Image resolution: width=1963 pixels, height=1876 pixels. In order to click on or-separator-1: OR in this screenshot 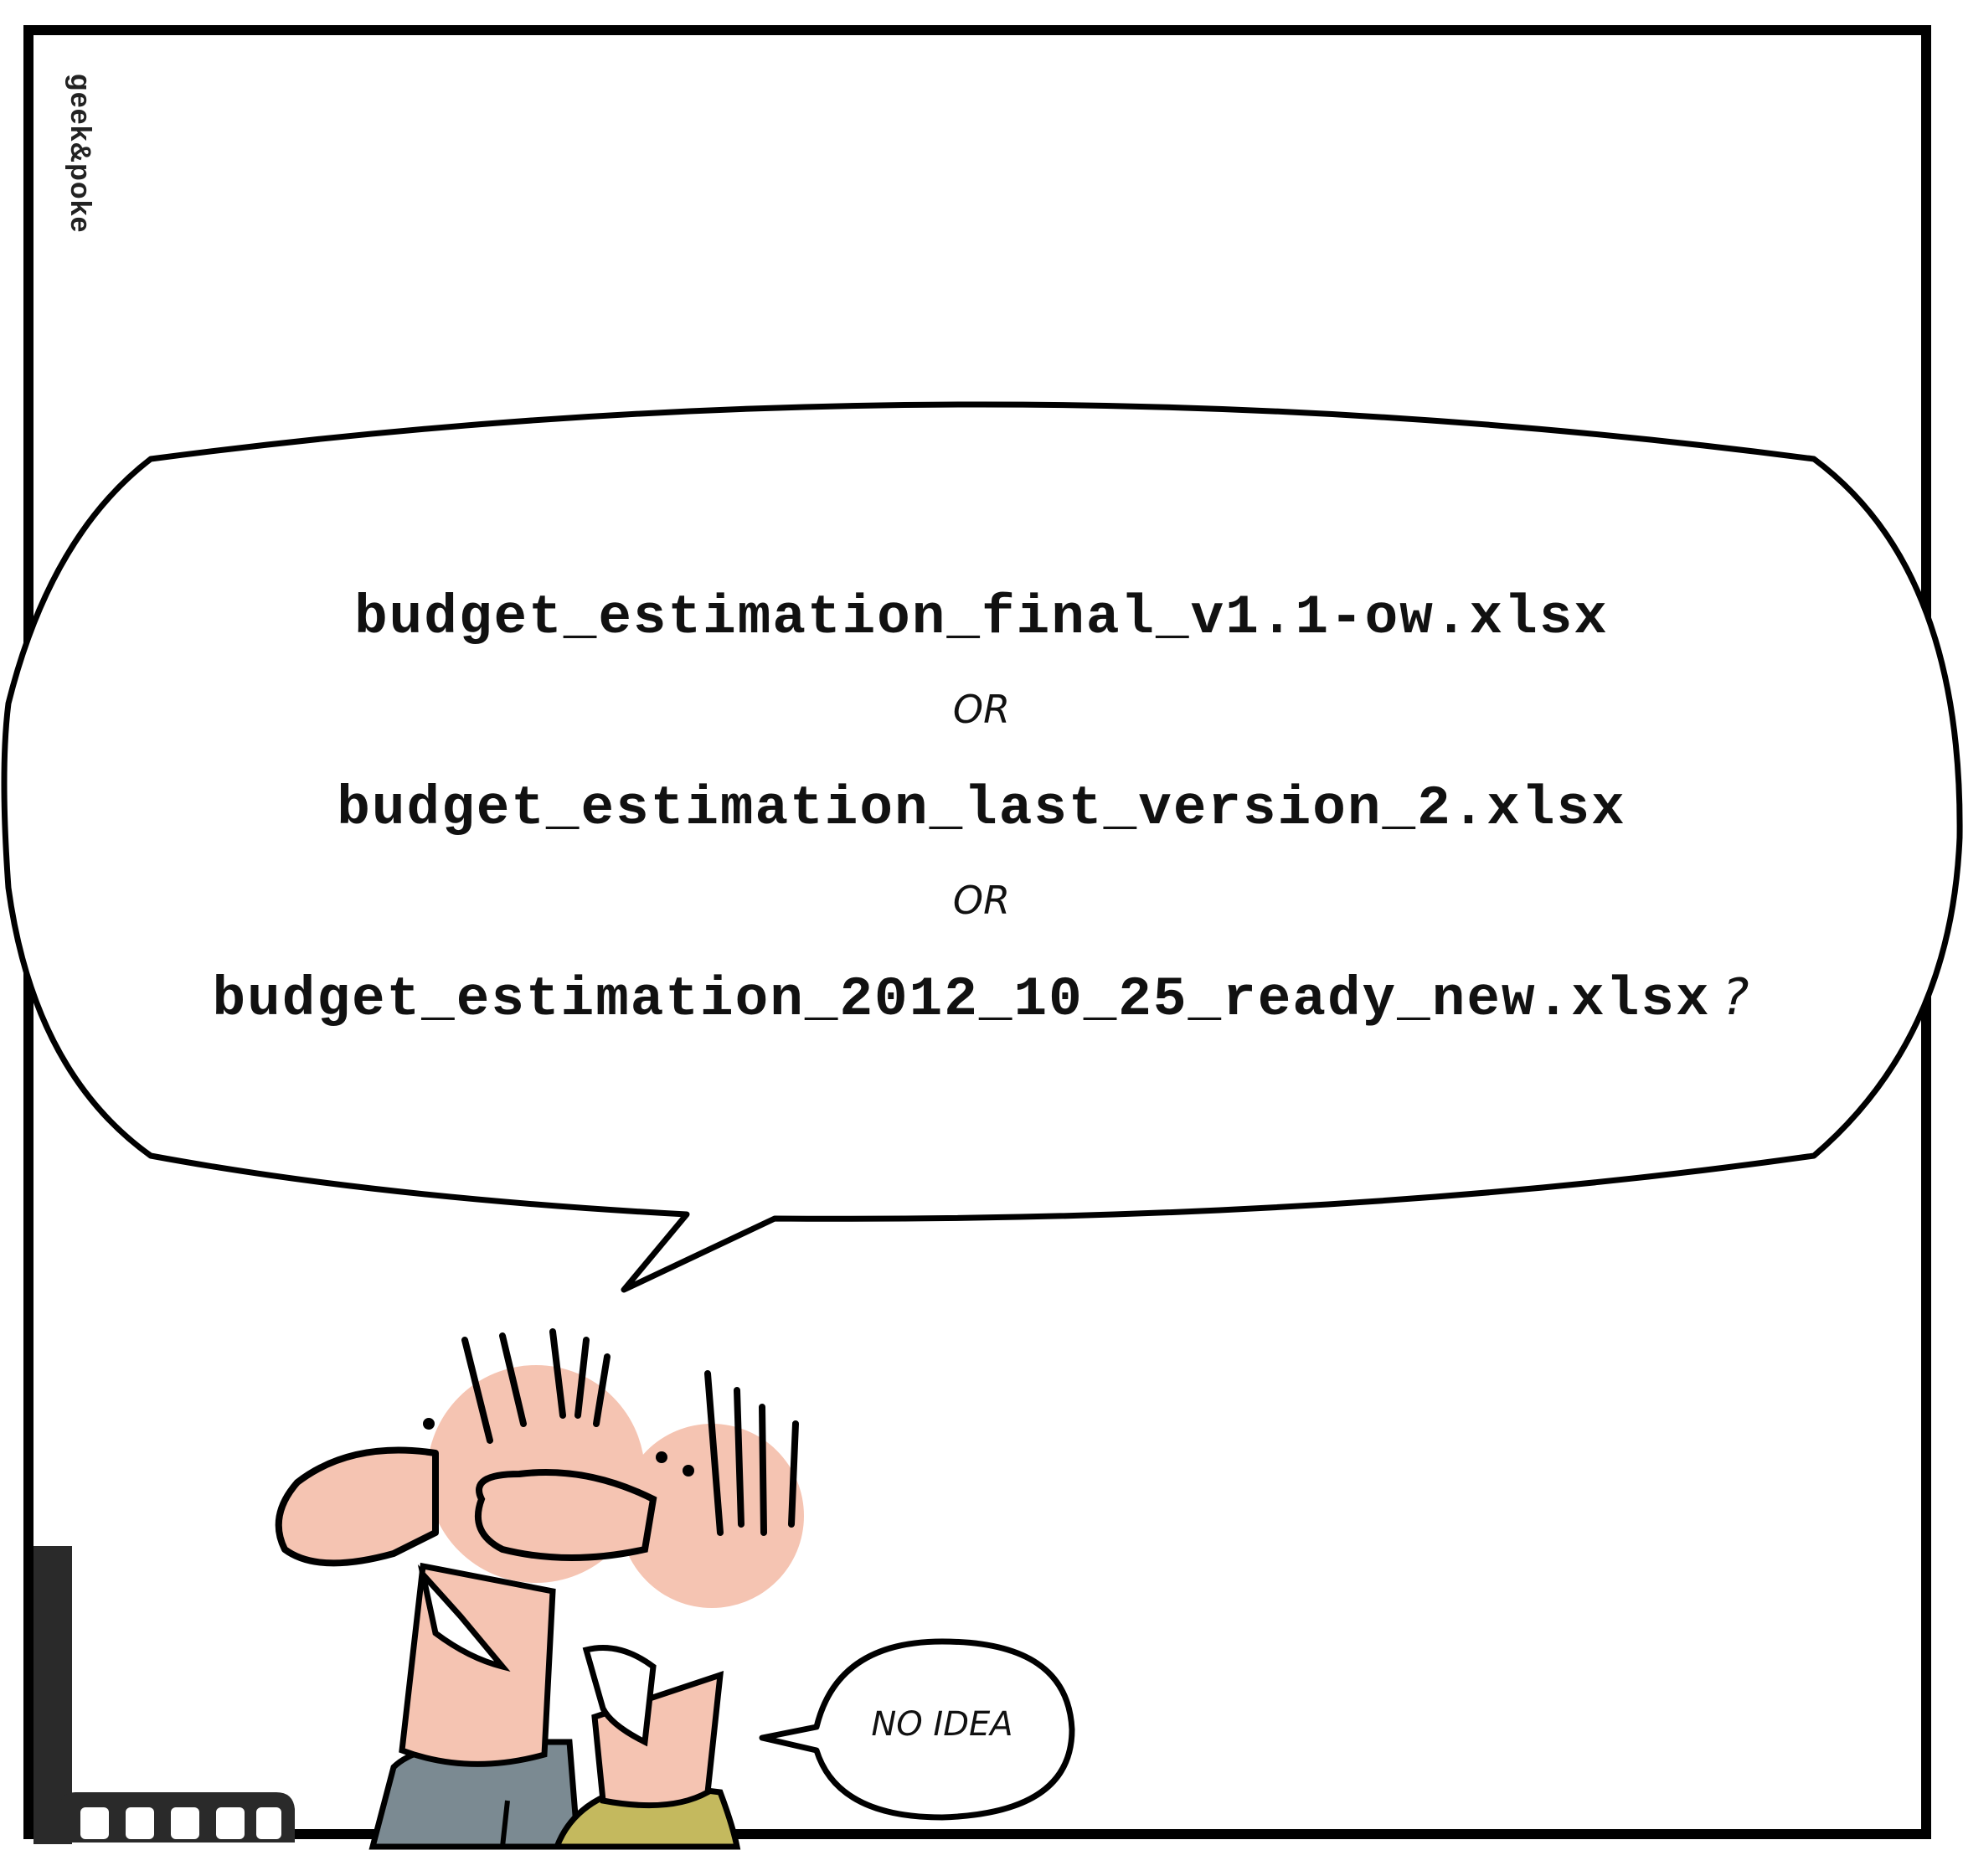, I will do `click(981, 709)`.